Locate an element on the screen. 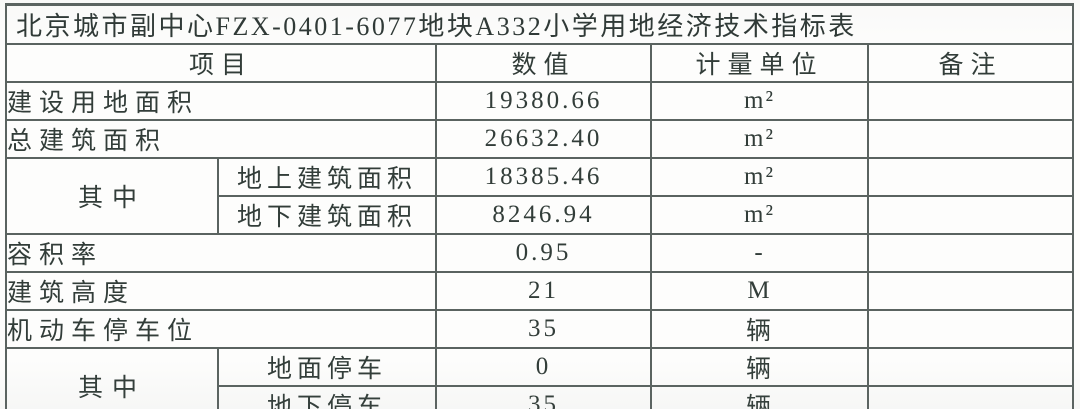  column-header-item: 项目 is located at coordinates (221, 63).